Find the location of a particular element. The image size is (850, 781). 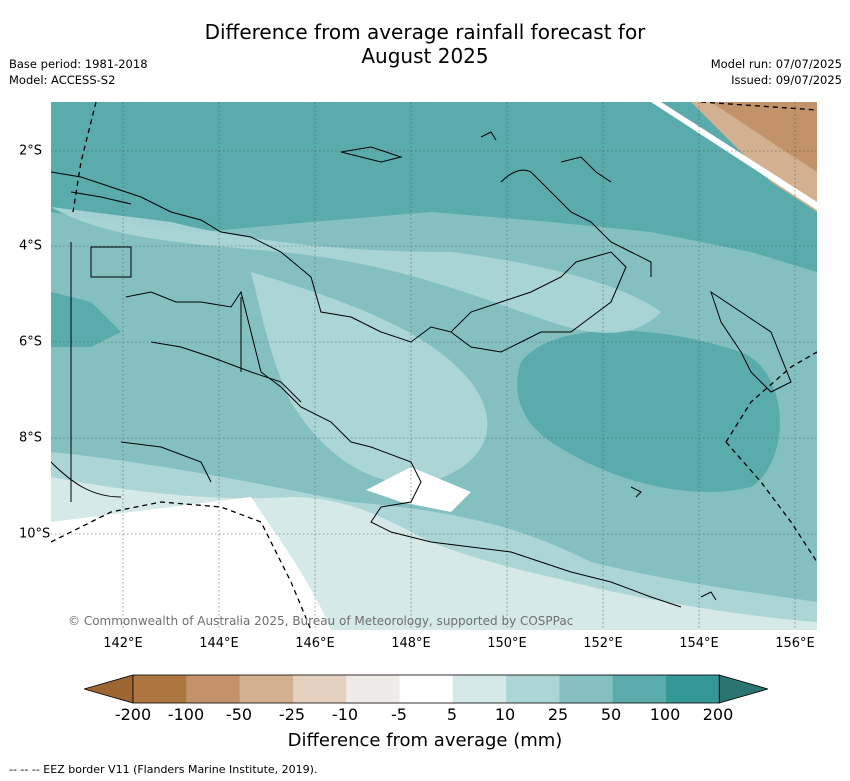

colorbar-extend-high is located at coordinates (743, 689).